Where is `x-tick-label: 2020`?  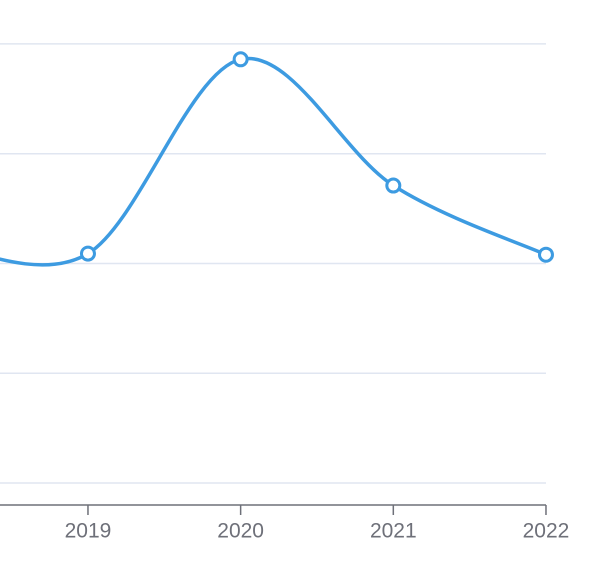
x-tick-label: 2020 is located at coordinates (240, 531).